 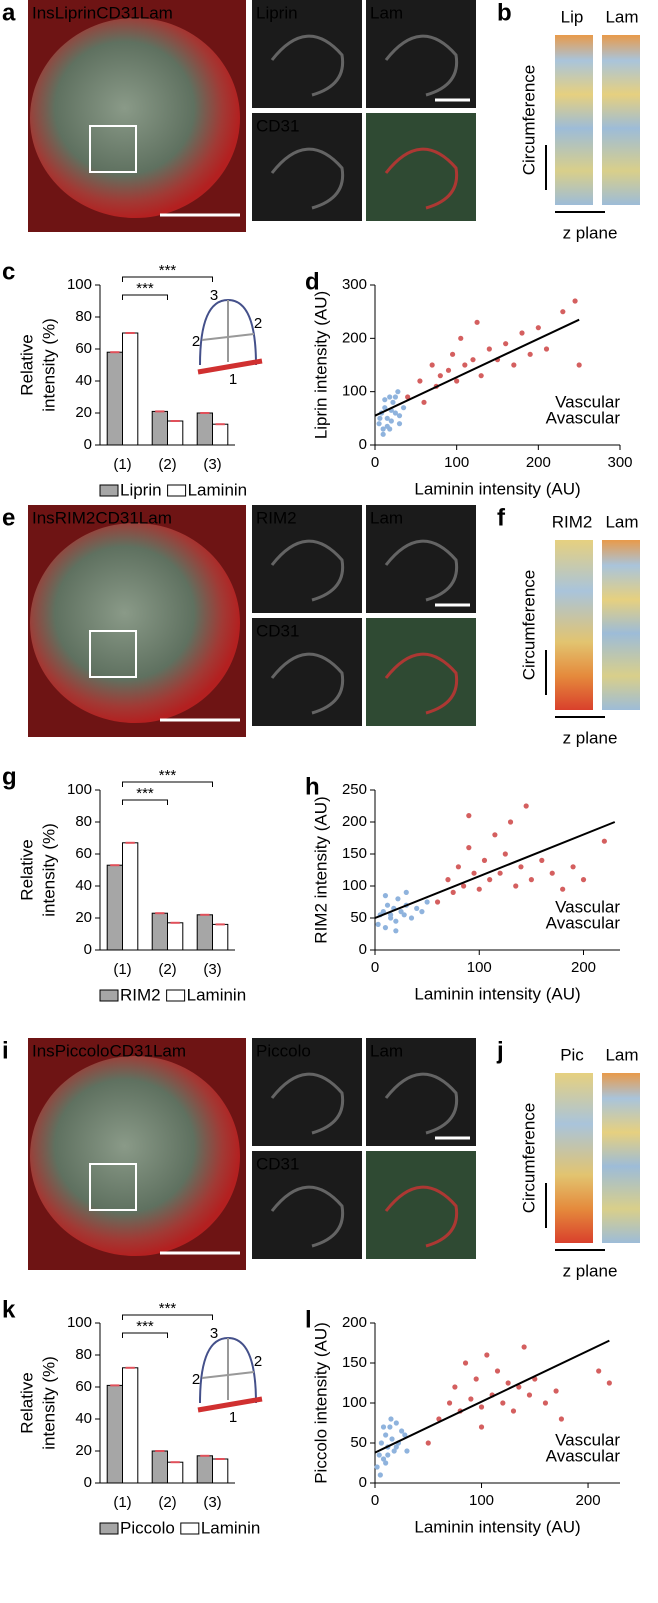 I want to click on panel-letter: e, so click(x=8, y=517).